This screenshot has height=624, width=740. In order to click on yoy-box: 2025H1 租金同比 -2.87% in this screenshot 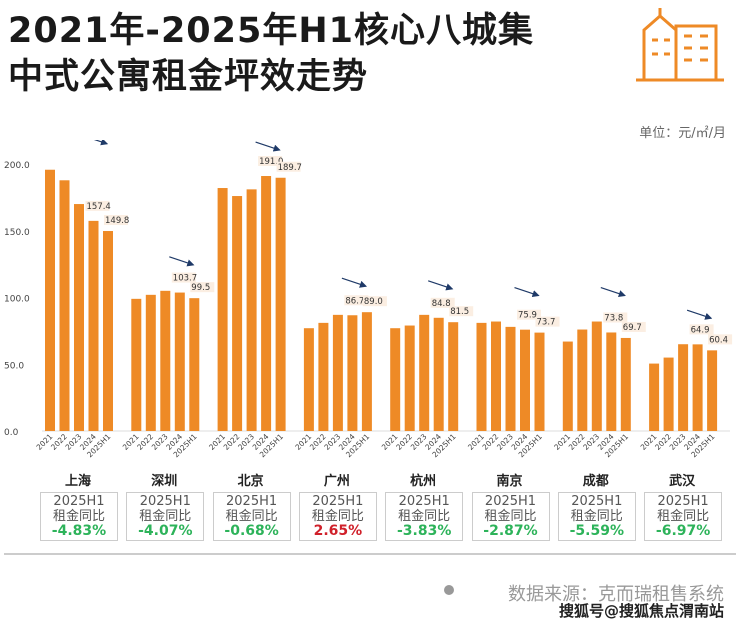, I will do `click(510, 516)`.